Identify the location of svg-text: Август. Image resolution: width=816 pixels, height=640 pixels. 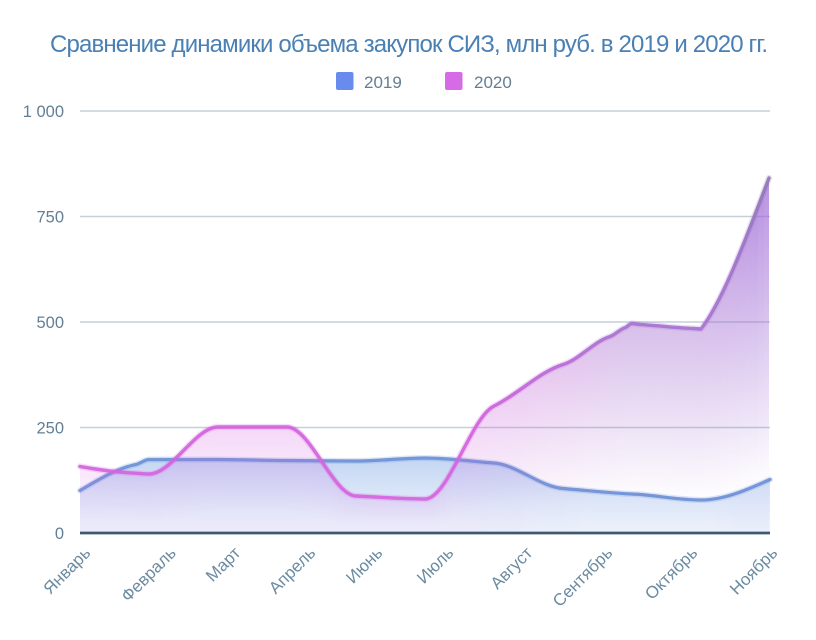
(512, 568).